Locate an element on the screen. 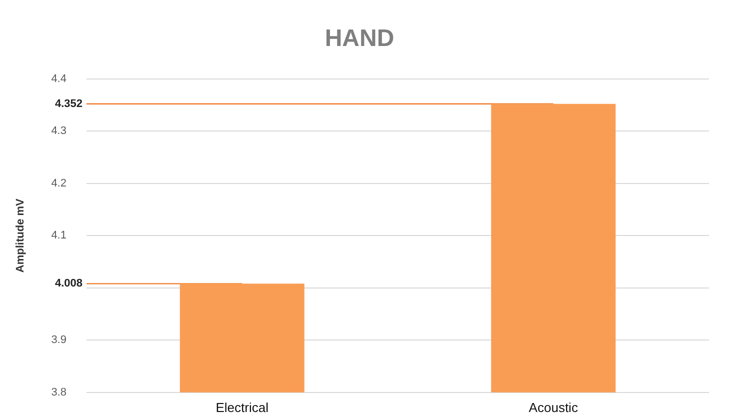 The width and height of the screenshot is (739, 419). chart-title: HAND is located at coordinates (359, 38).